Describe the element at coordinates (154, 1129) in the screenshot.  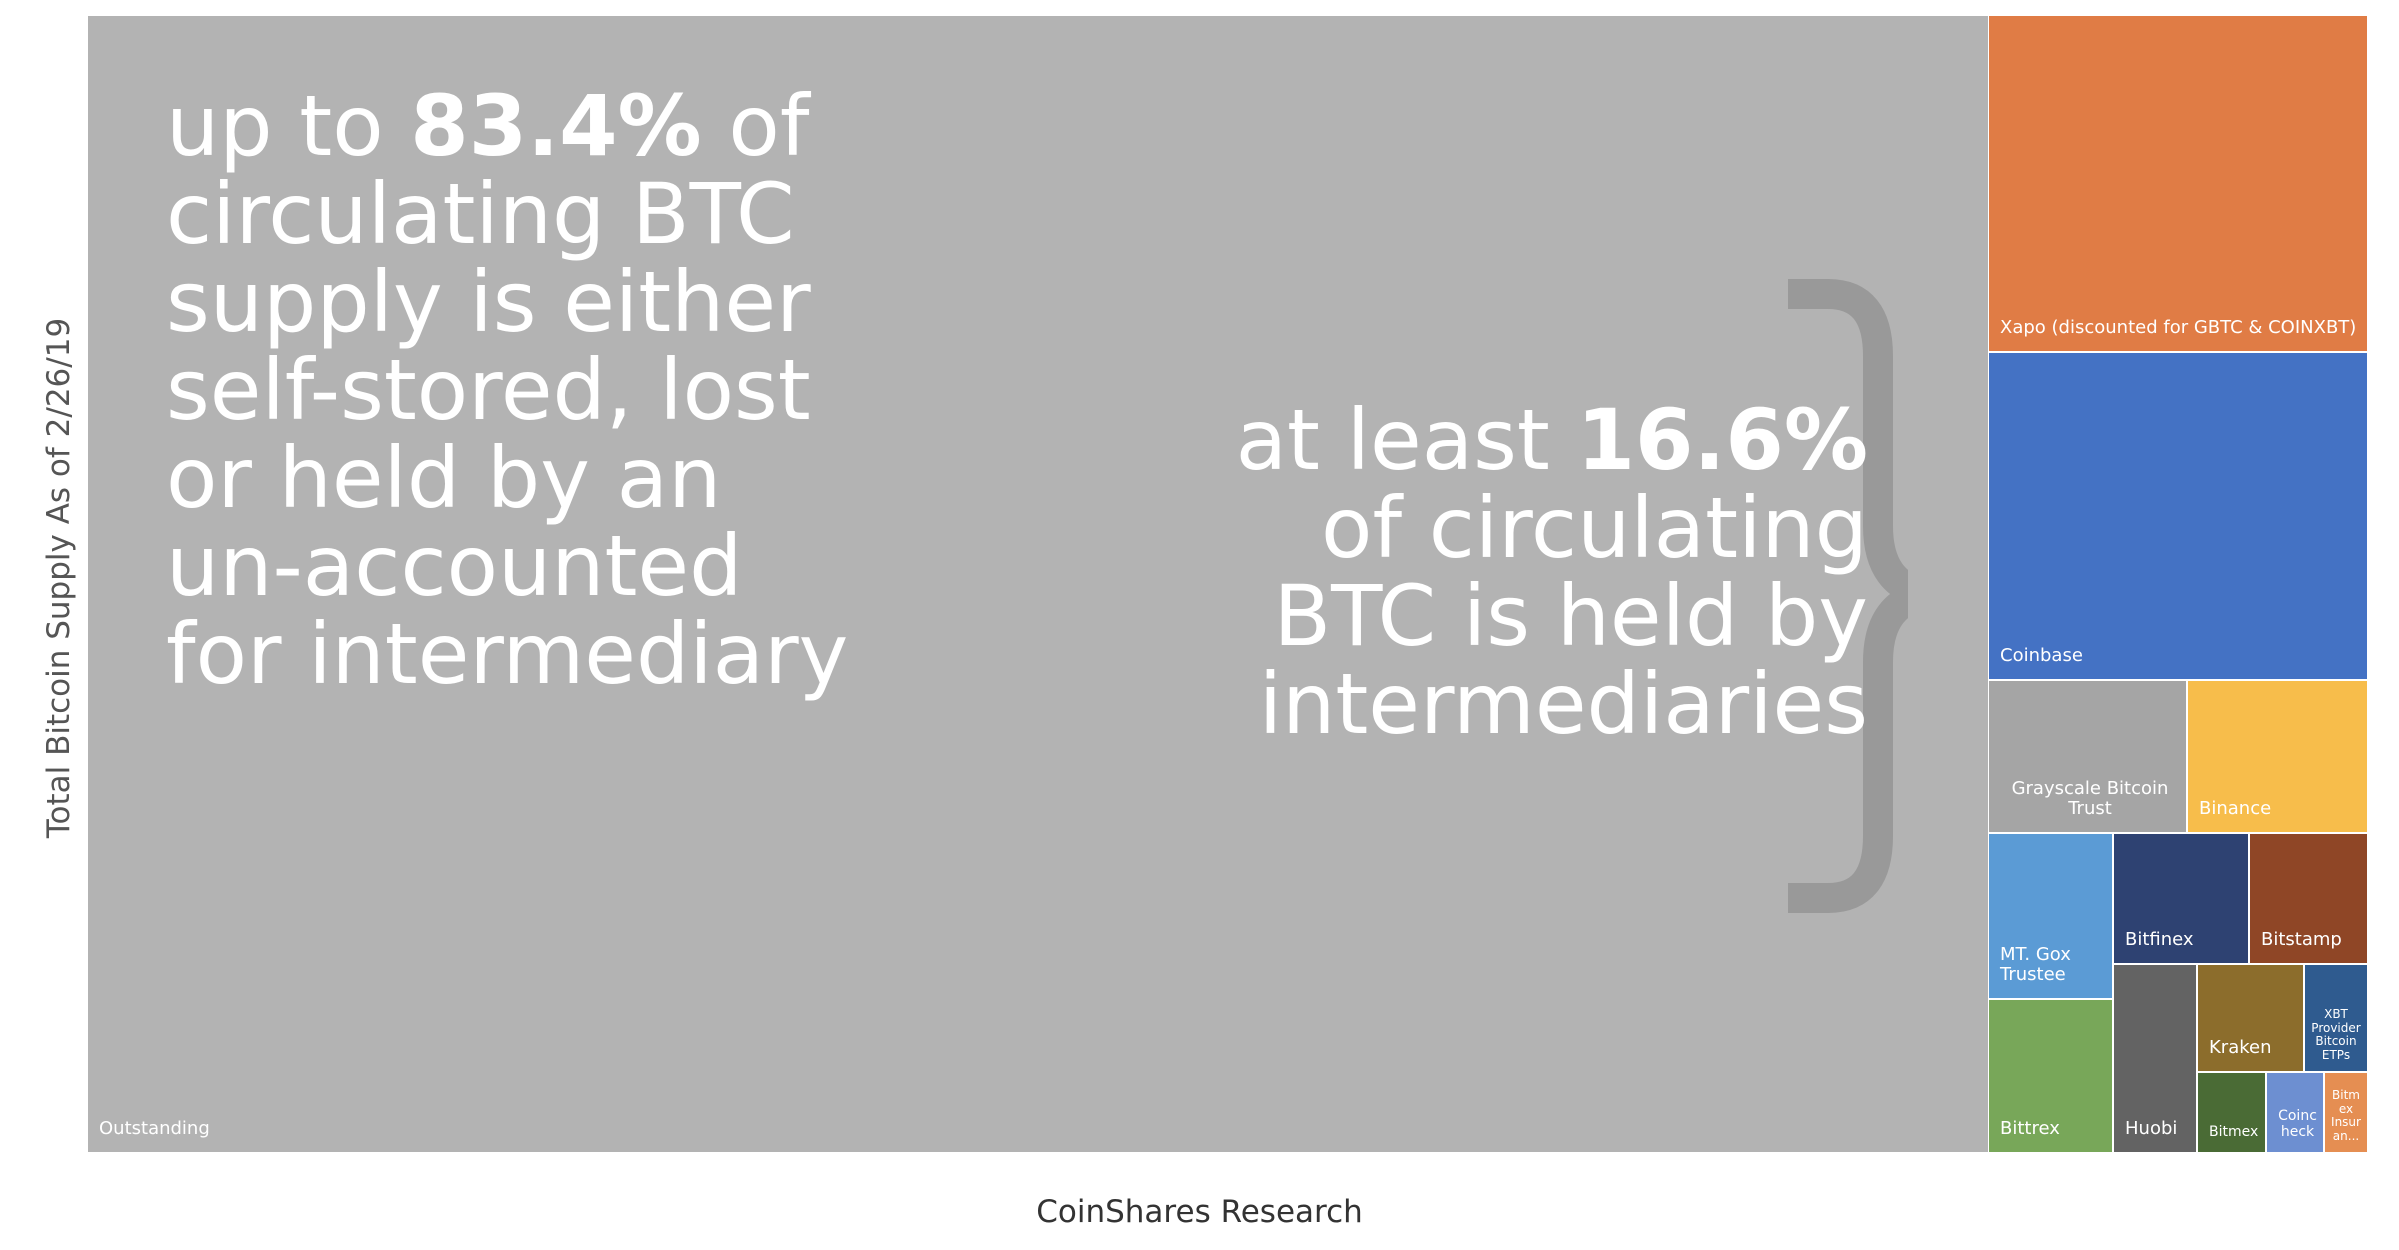
I see `treemap-tile-label: Outstanding` at that location.